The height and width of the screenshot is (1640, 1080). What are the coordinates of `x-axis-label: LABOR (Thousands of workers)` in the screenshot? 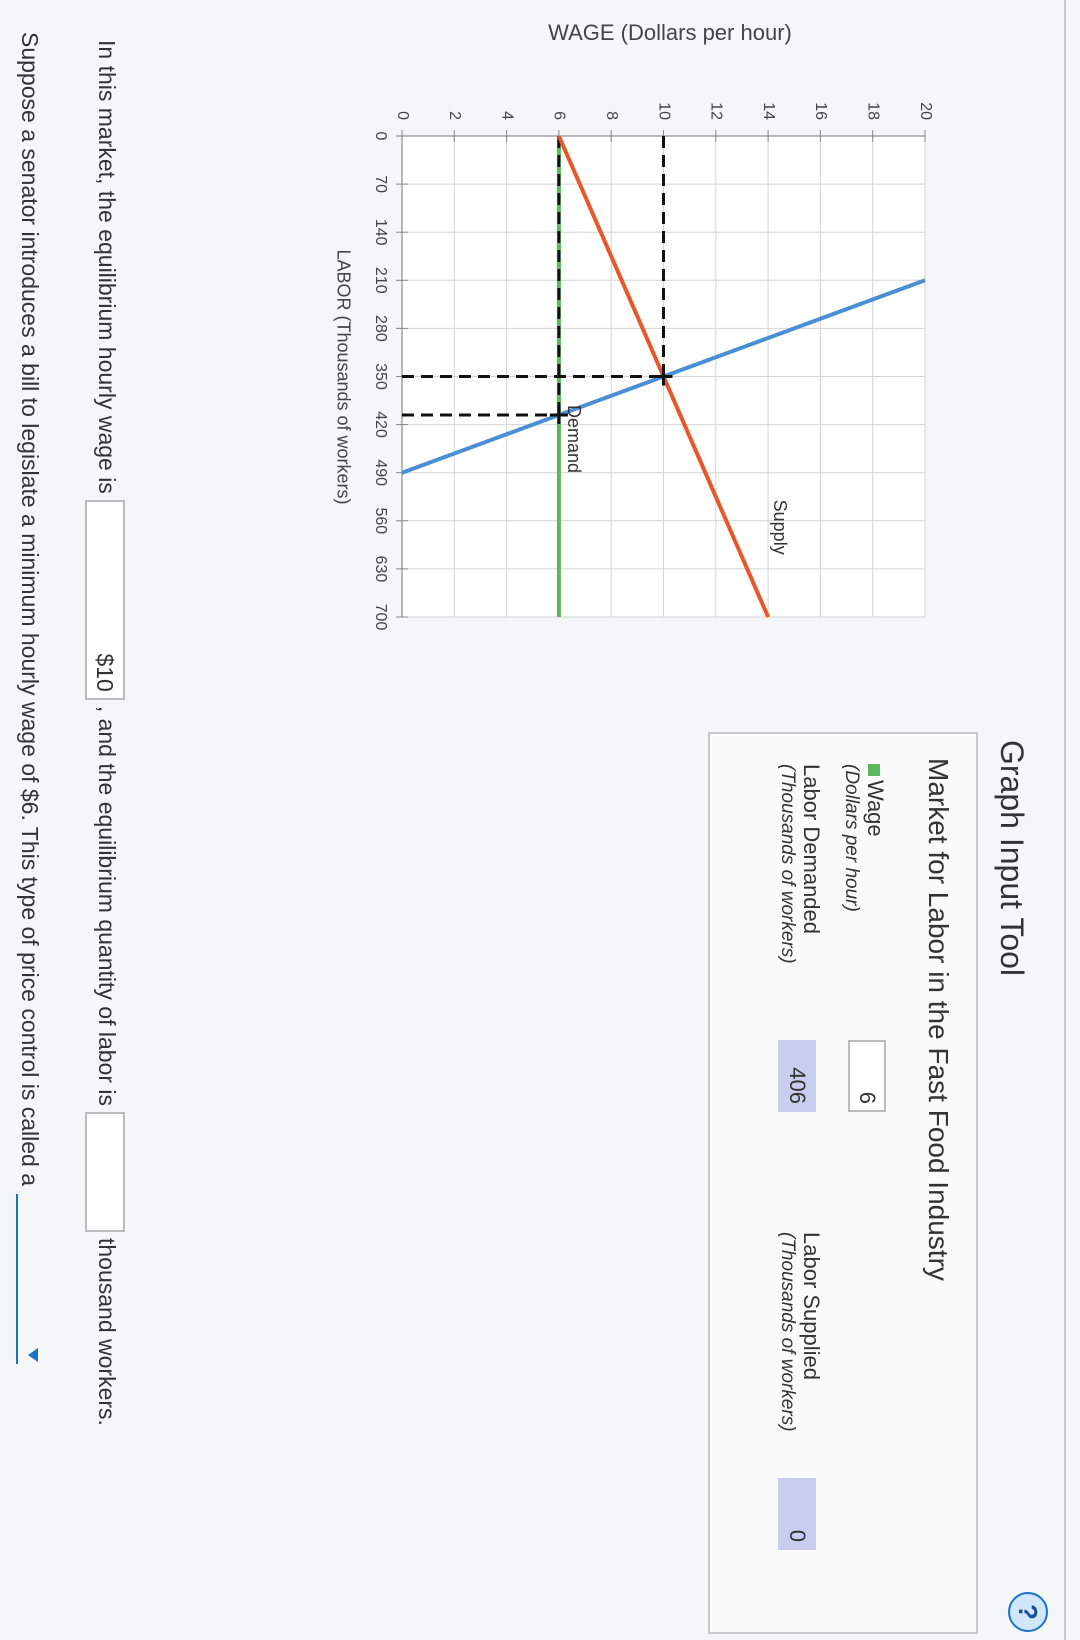 It's located at (343, 376).